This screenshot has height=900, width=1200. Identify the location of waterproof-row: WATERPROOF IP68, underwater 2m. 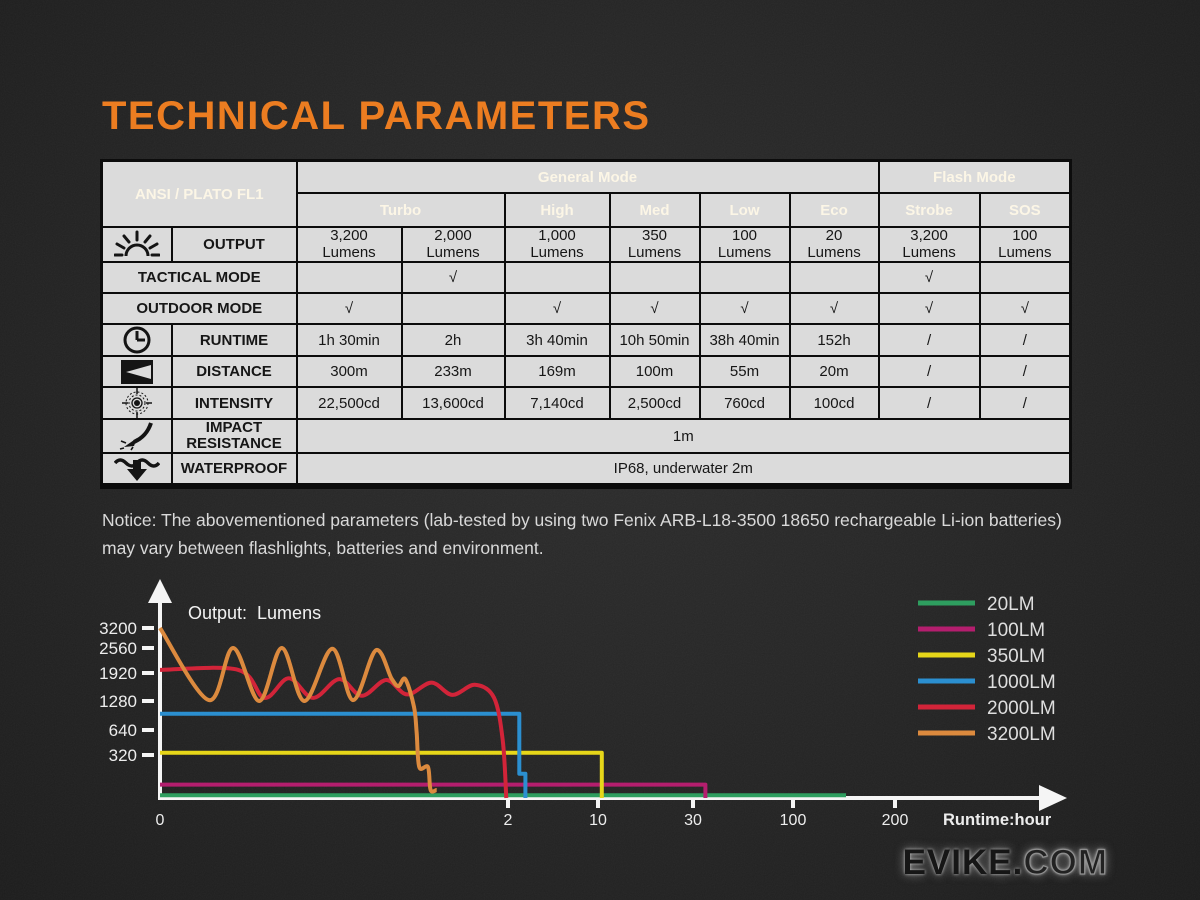
(586, 471).